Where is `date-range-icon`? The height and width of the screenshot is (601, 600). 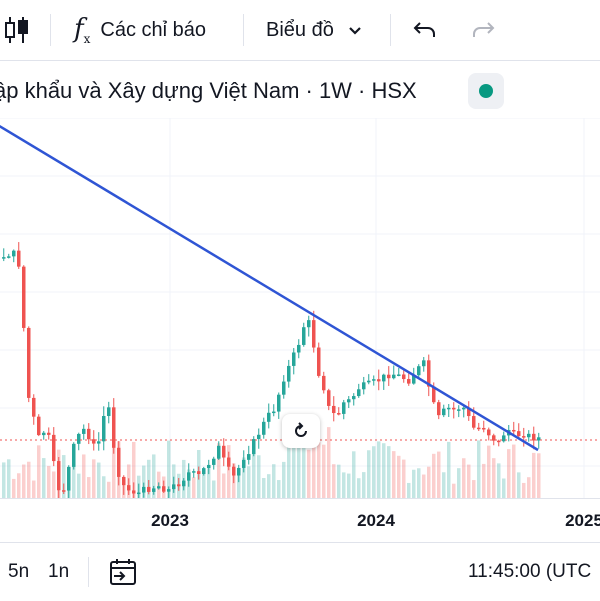
date-range-icon is located at coordinates (123, 572).